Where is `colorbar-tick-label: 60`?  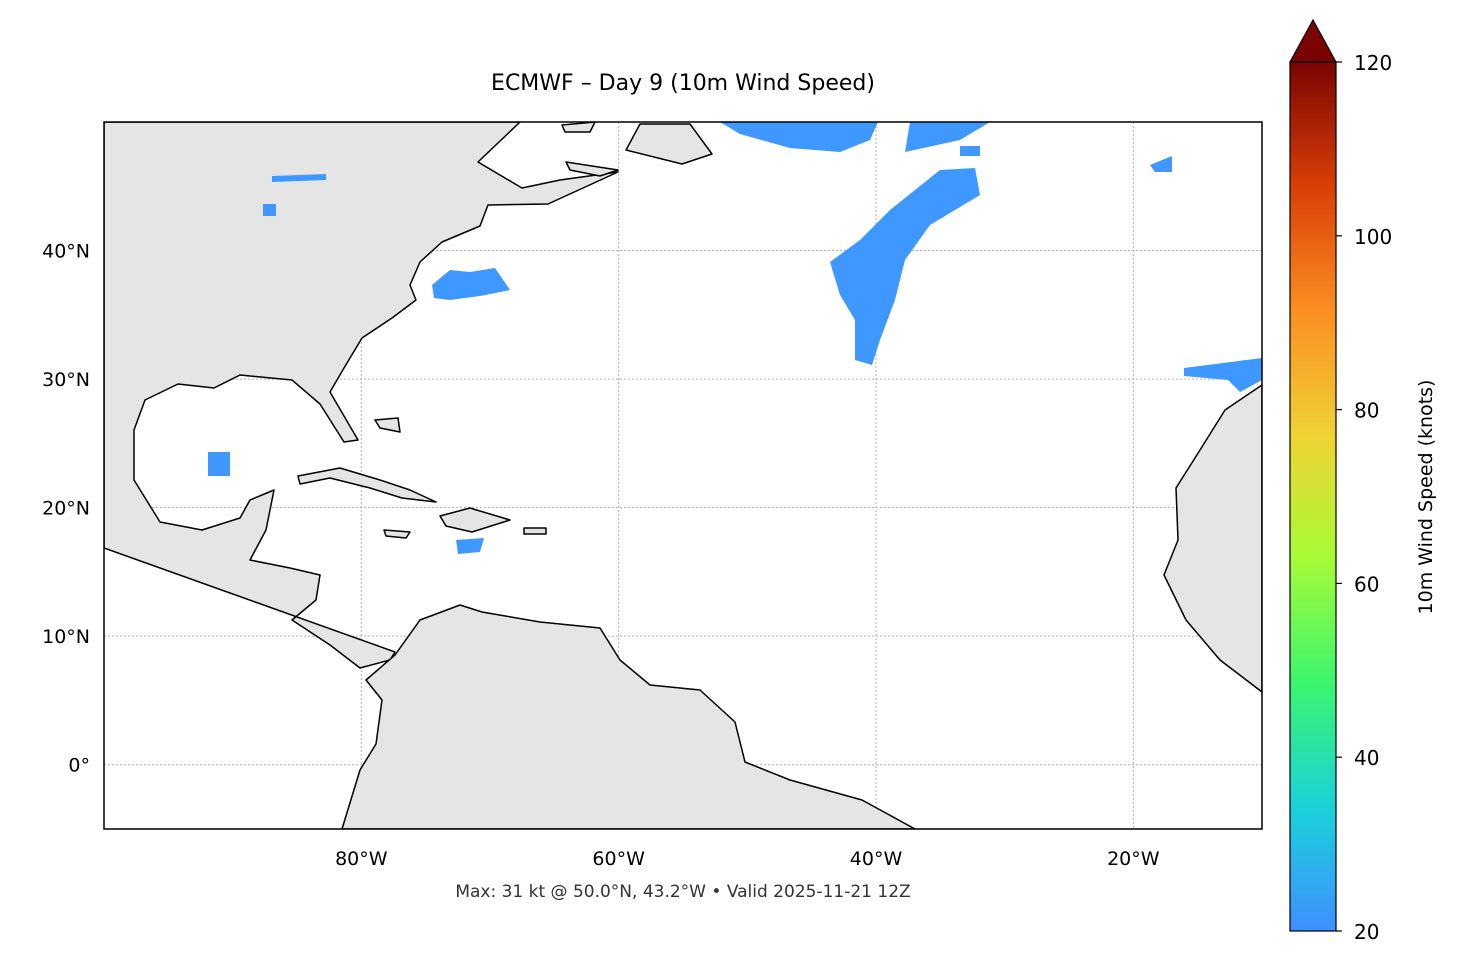 colorbar-tick-label: 60 is located at coordinates (1366, 584).